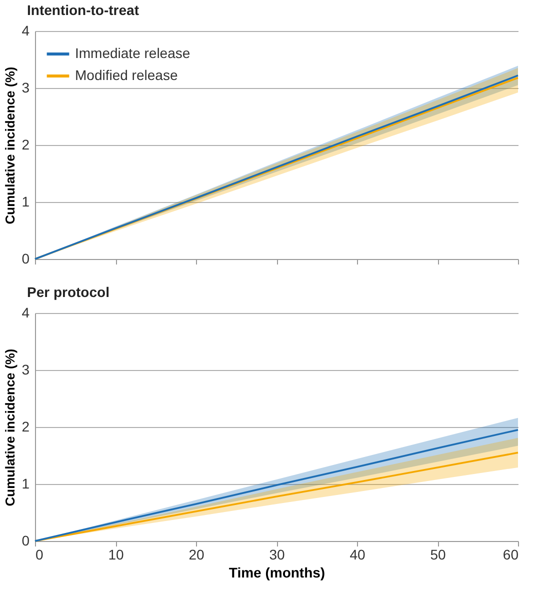  Describe the element at coordinates (438, 554) in the screenshot. I see `x-tick-label: 50` at that location.